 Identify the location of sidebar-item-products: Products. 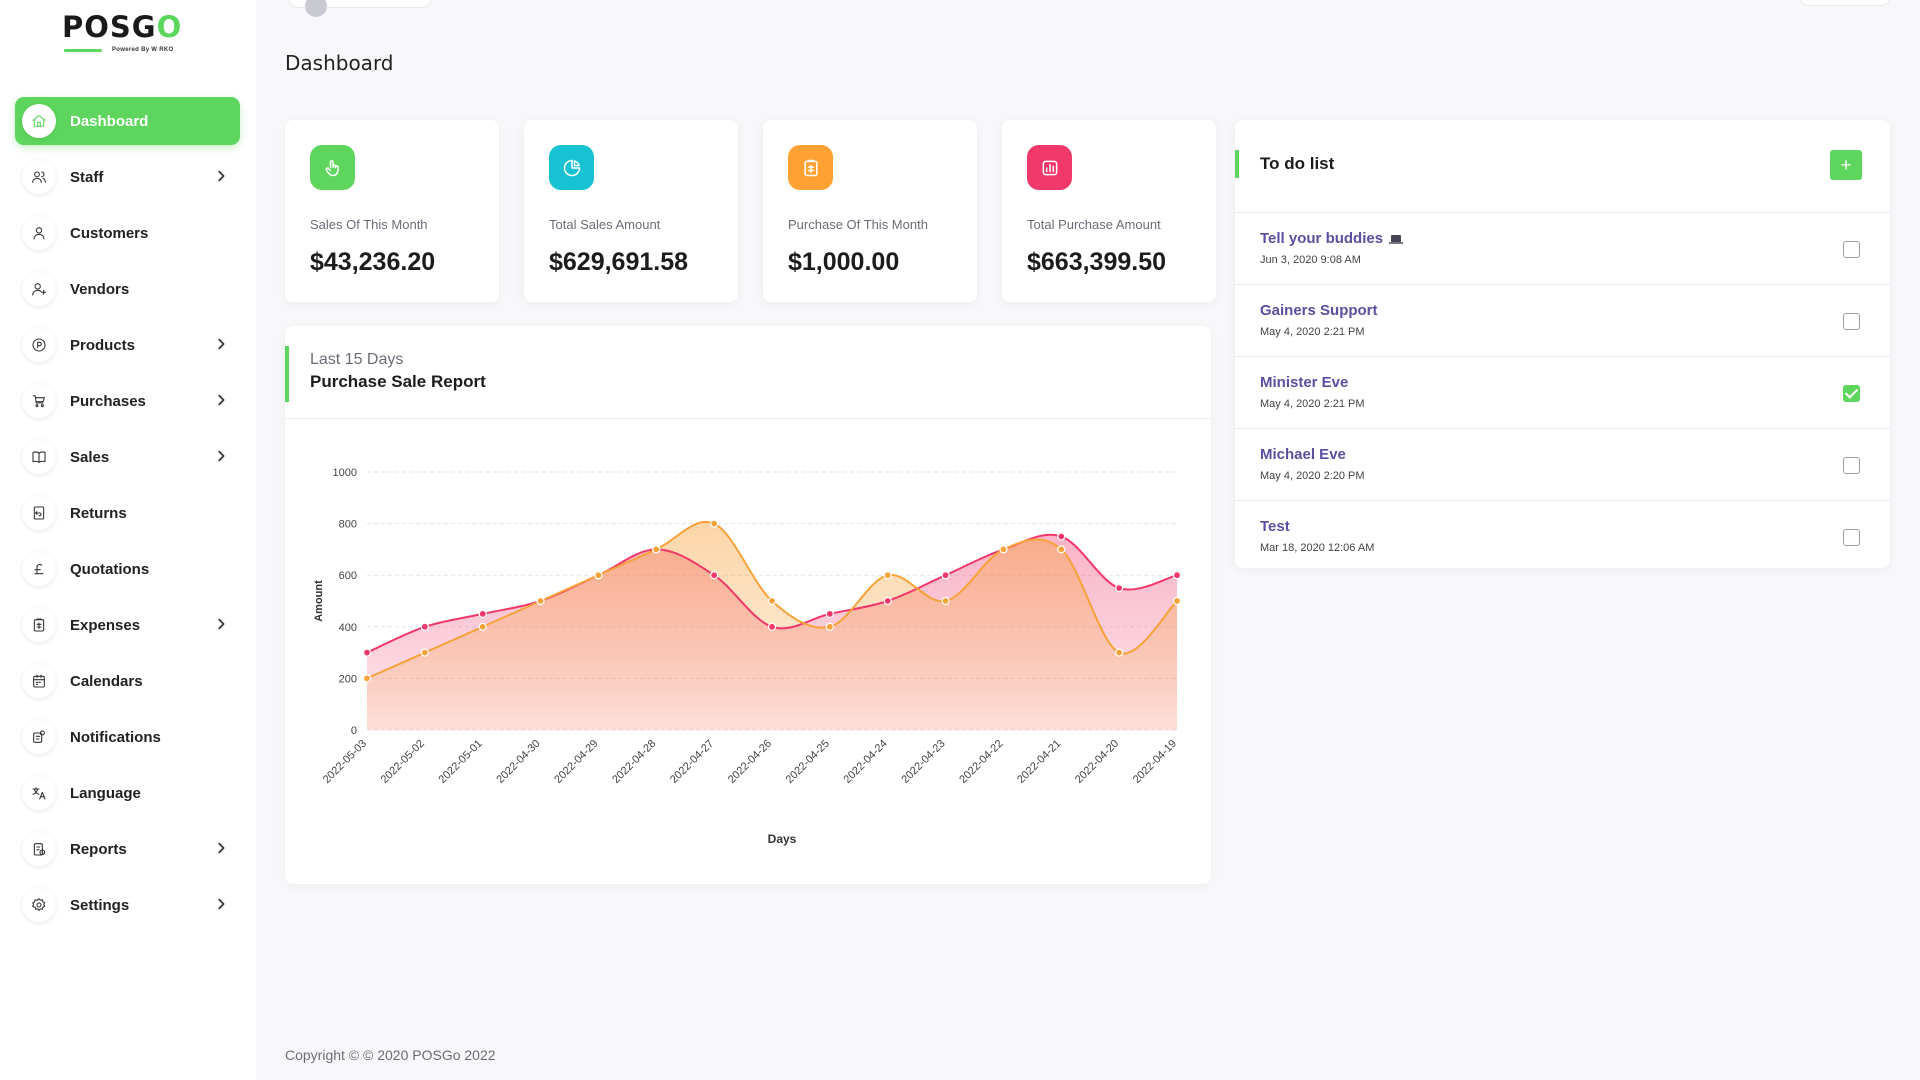
(127, 345).